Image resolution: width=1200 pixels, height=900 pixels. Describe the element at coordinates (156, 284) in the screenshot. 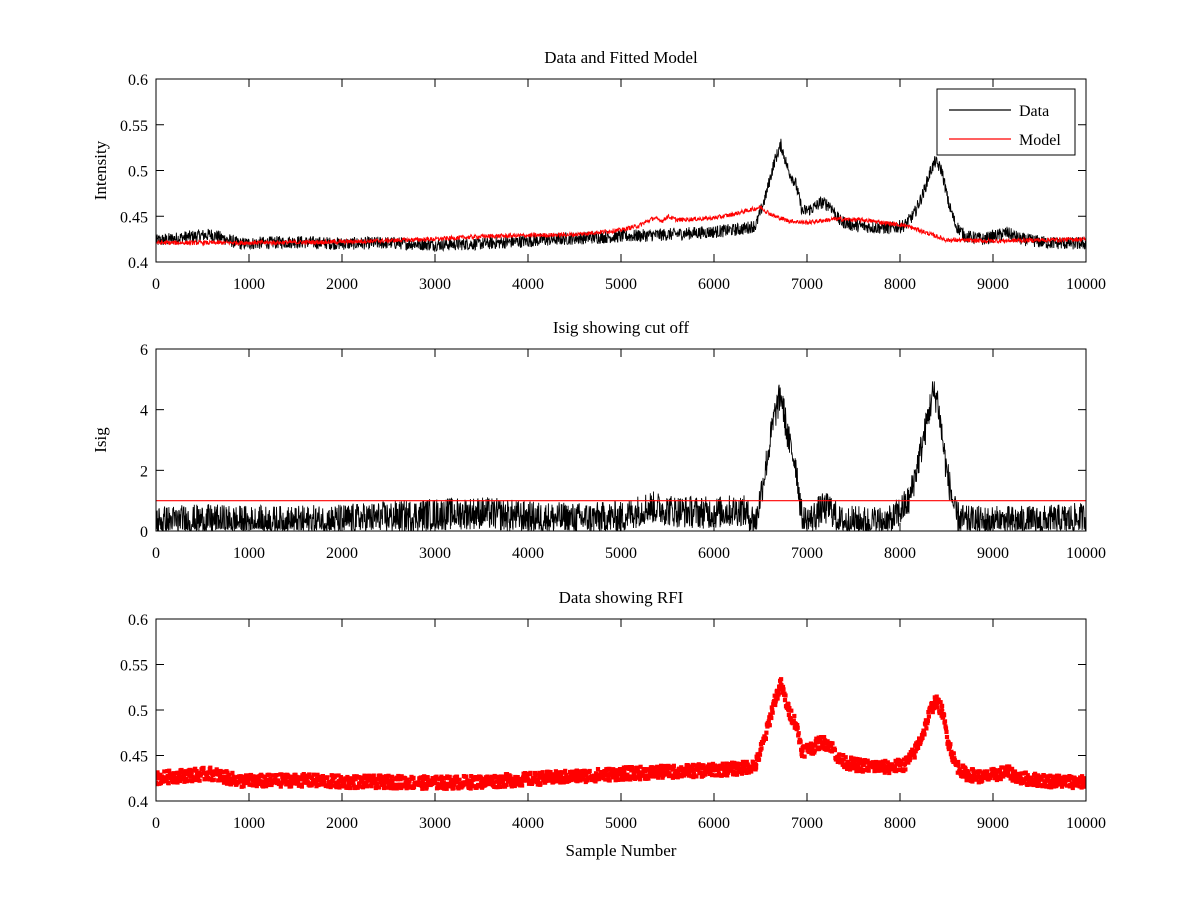

I see `x-tick-label: 0` at that location.